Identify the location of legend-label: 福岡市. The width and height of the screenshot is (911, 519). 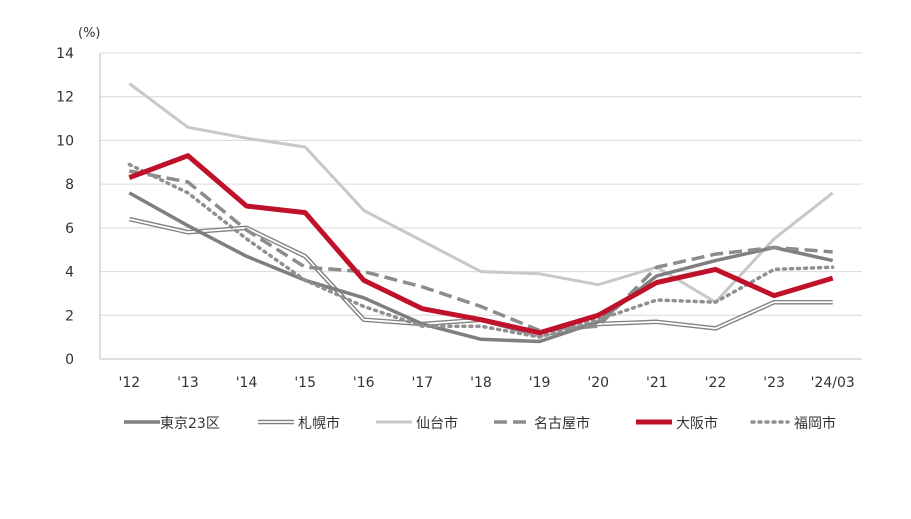
(815, 423).